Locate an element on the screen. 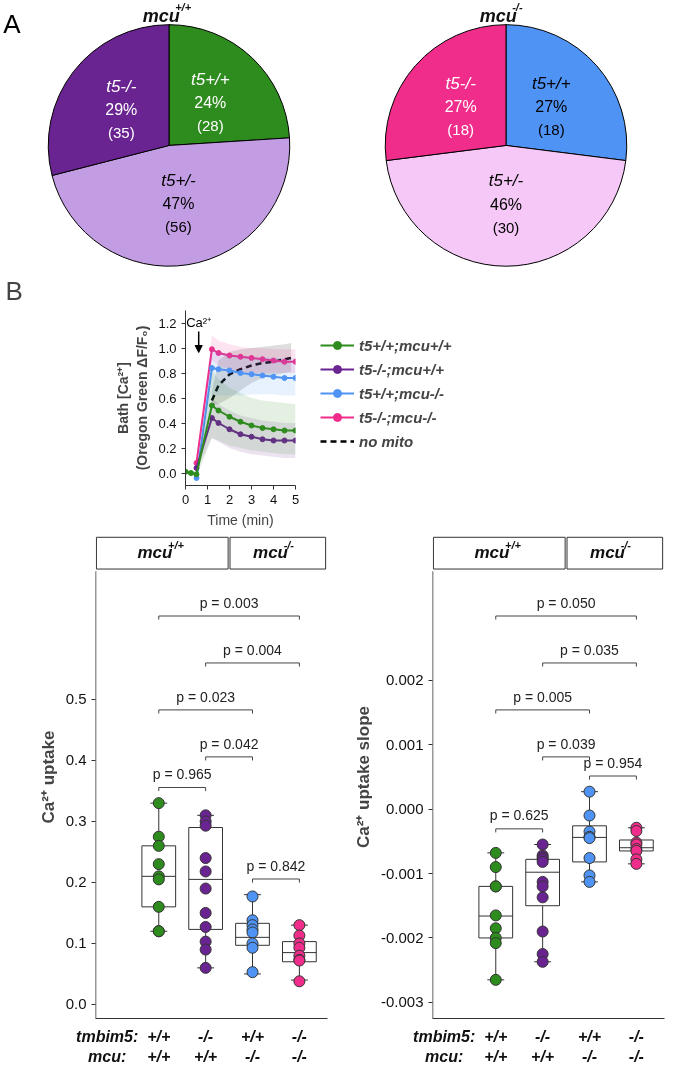 The height and width of the screenshot is (1077, 674). y-tick-label: 1.0 is located at coordinates (167, 348).